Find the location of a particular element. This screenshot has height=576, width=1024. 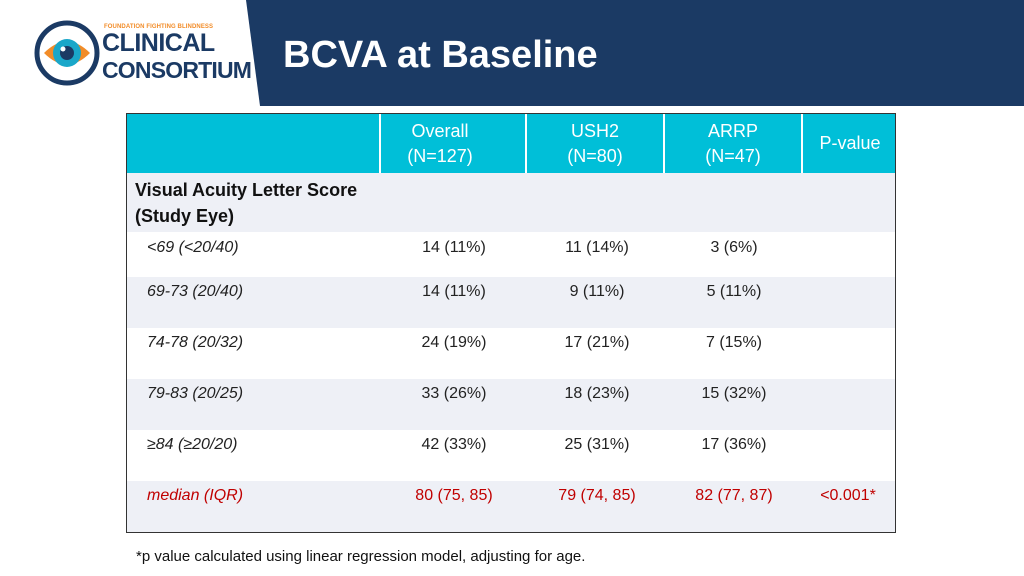

column-label: USH2 is located at coordinates (594, 130).